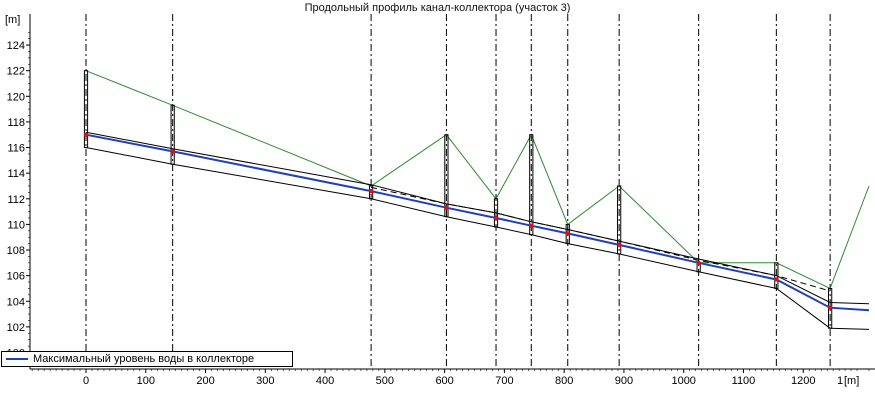 This screenshot has width=875, height=393. Describe the element at coordinates (265, 381) in the screenshot. I see `x-tick-label-300: 300` at that location.